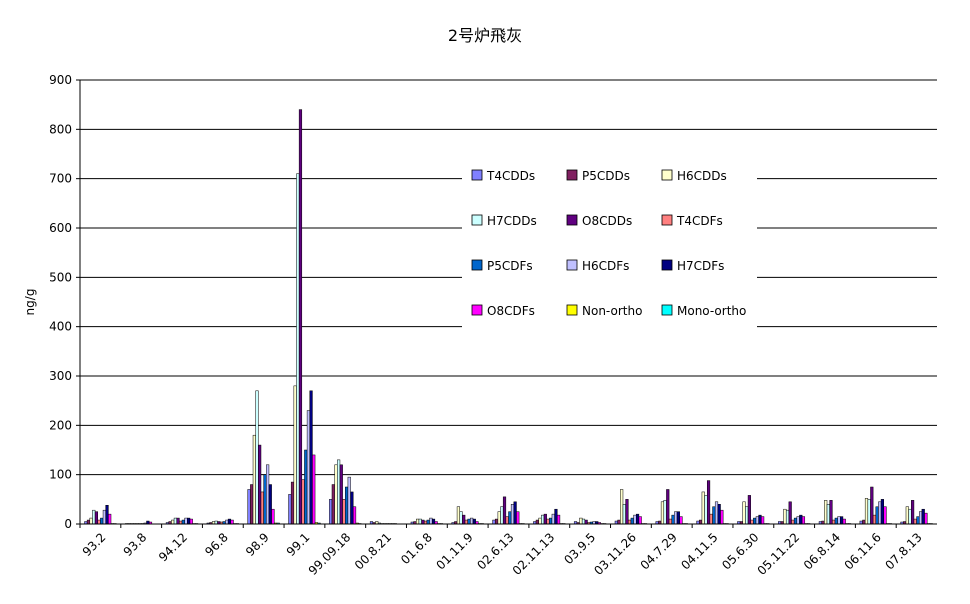 This screenshot has height=604, width=970. I want to click on legend-label: O8CDDs, so click(607, 221).